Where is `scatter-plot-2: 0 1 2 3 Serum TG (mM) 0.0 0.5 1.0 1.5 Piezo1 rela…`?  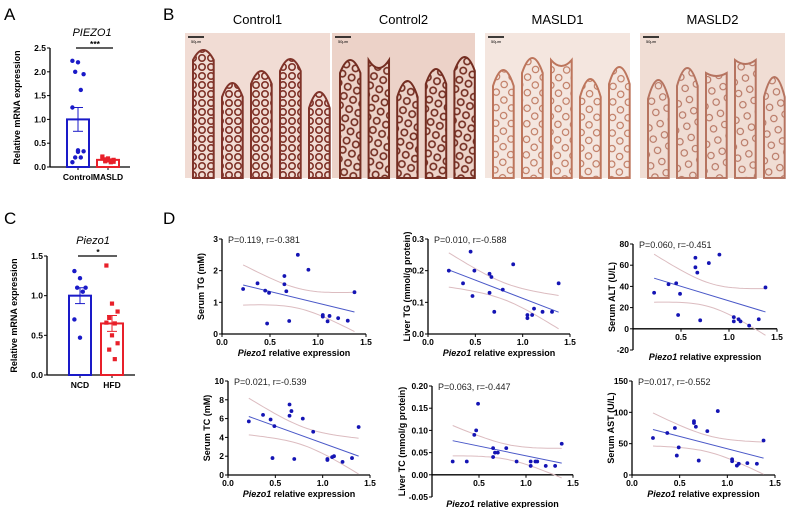 scatter-plot-2: 0 1 2 3 Serum TG (mM) 0.0 0.5 1.0 1.5 Piezo1 rela… is located at coordinates (284, 296).